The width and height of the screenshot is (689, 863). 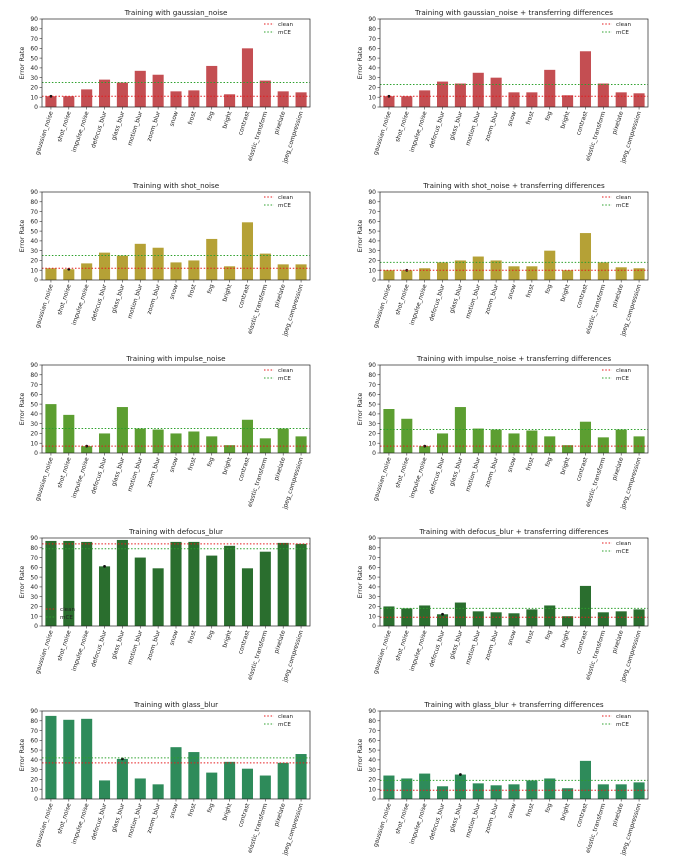 What do you see at coordinates (176, 185) in the screenshot?
I see `chart-title: Training with shot_noise` at bounding box center [176, 185].